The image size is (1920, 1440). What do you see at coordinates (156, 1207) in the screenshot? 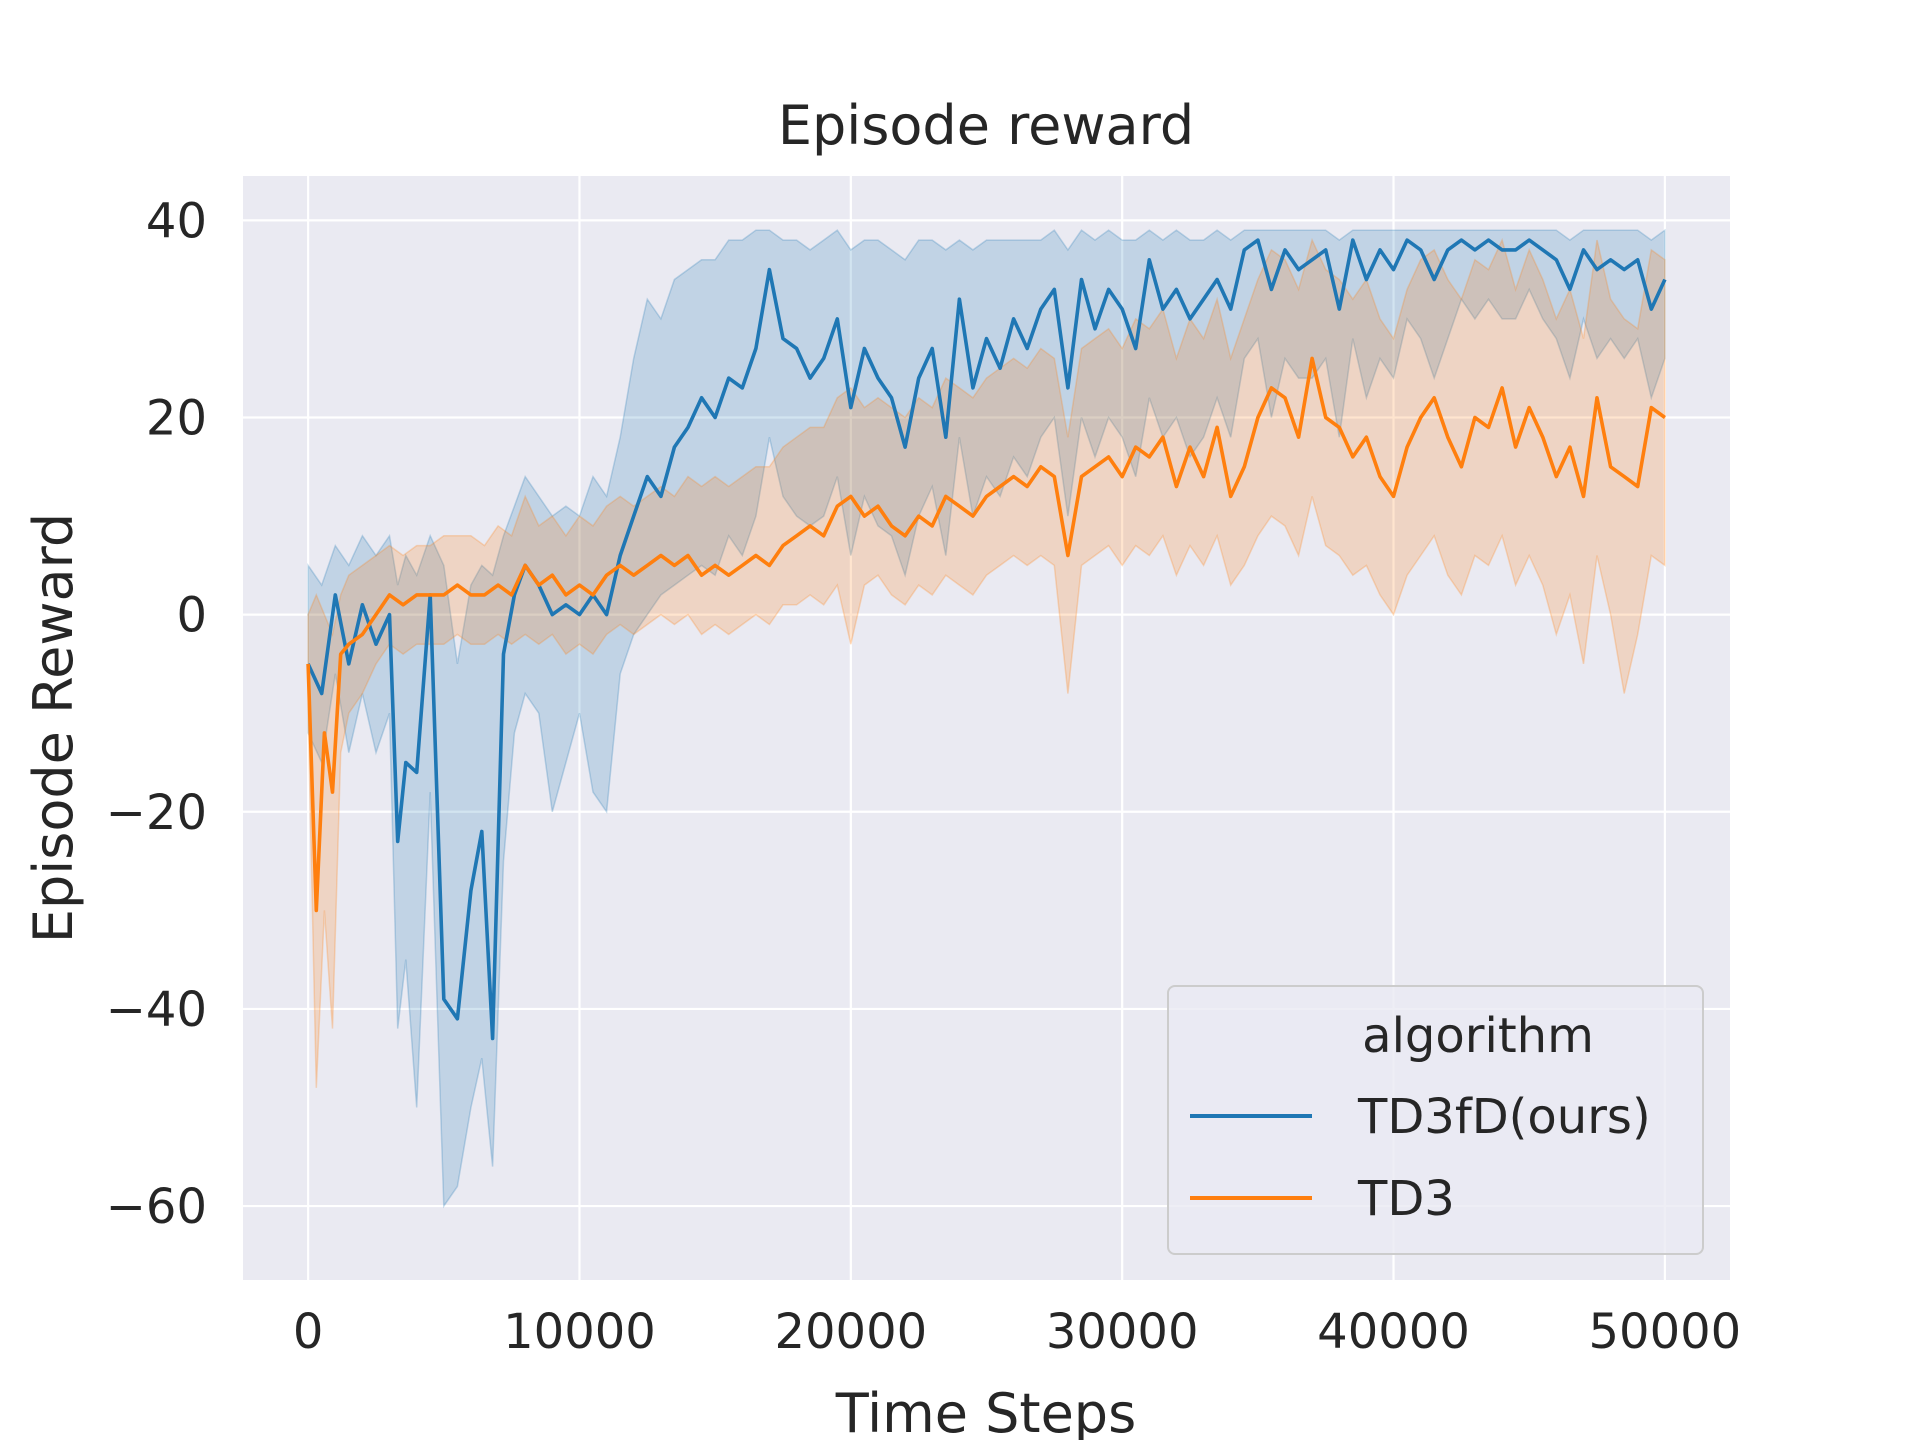
I see `y-tick-label: −60` at bounding box center [156, 1207].